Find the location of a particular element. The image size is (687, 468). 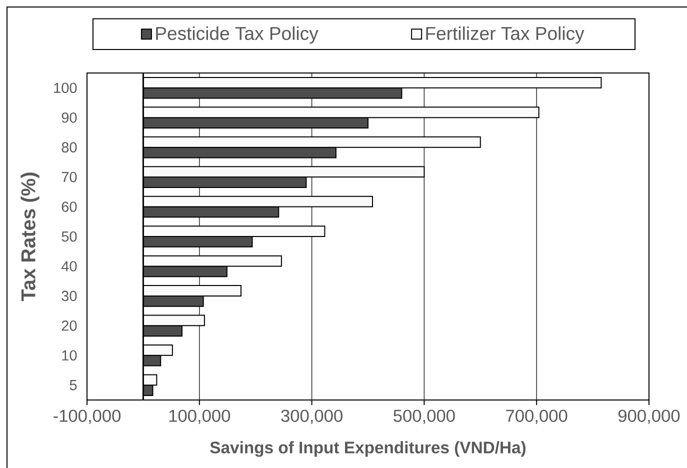

y-tick-label: 30 is located at coordinates (69, 296).